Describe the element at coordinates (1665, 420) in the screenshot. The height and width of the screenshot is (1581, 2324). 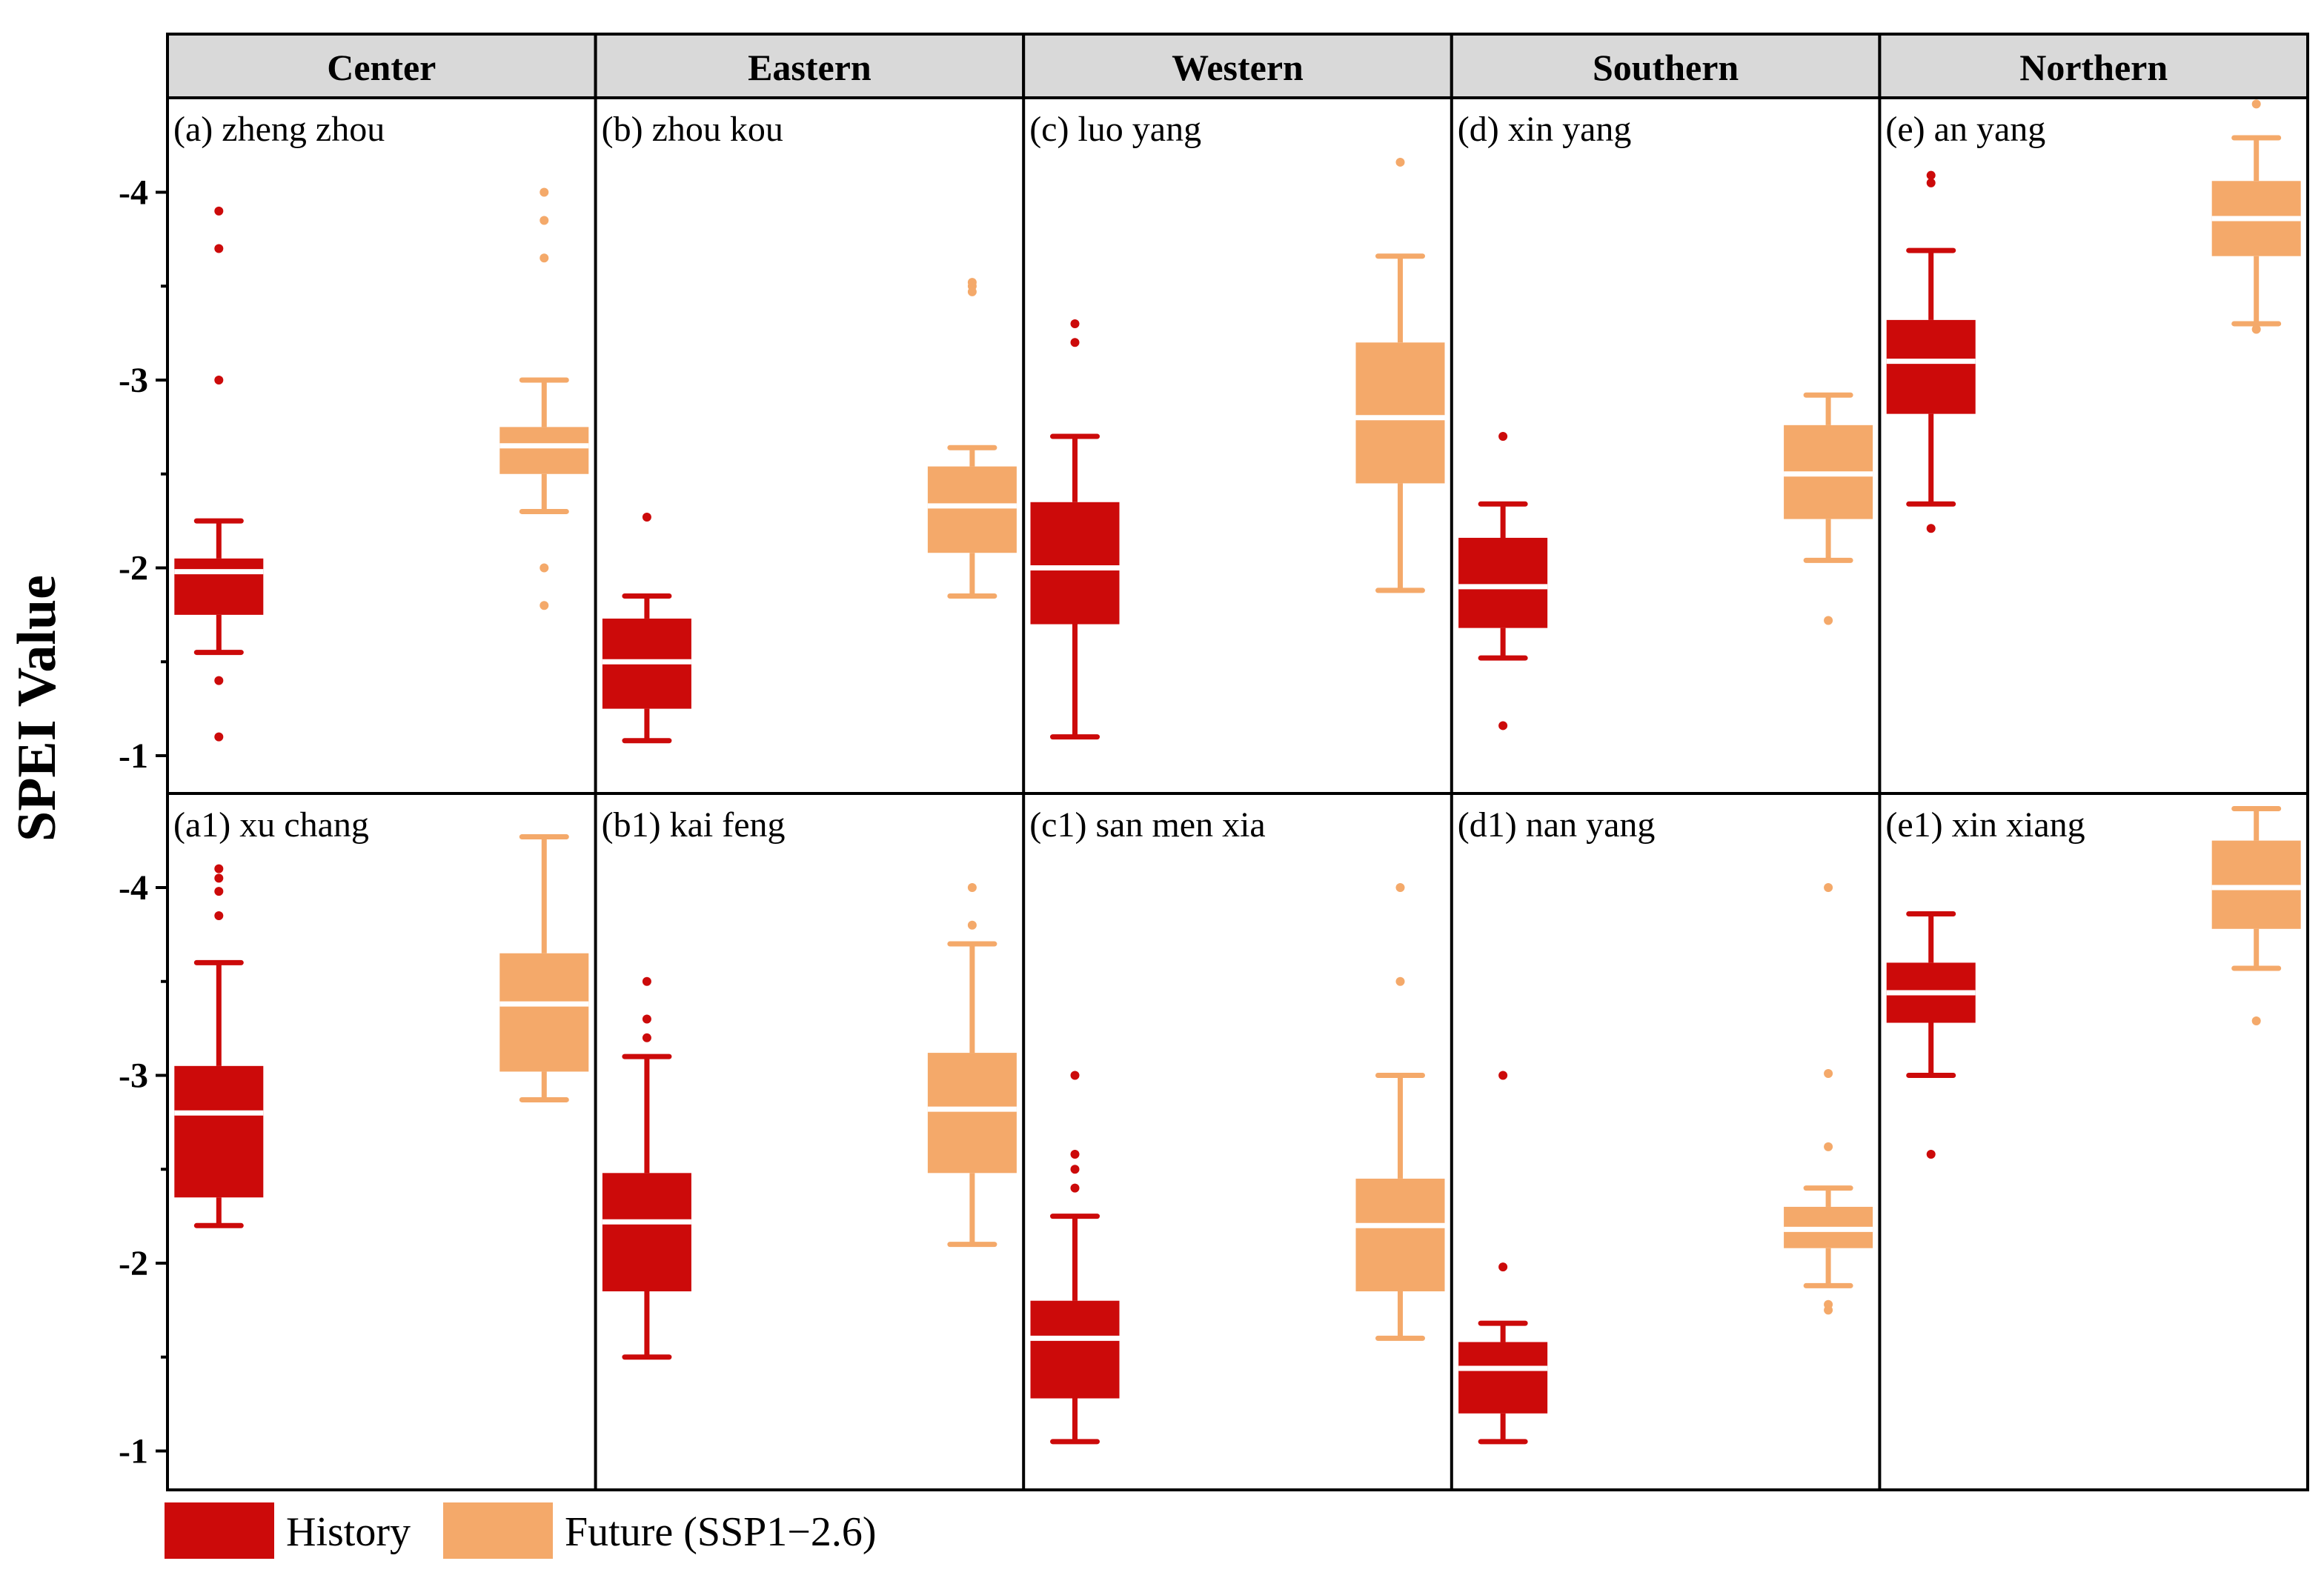
I see `panel: (d) xin yang` at that location.